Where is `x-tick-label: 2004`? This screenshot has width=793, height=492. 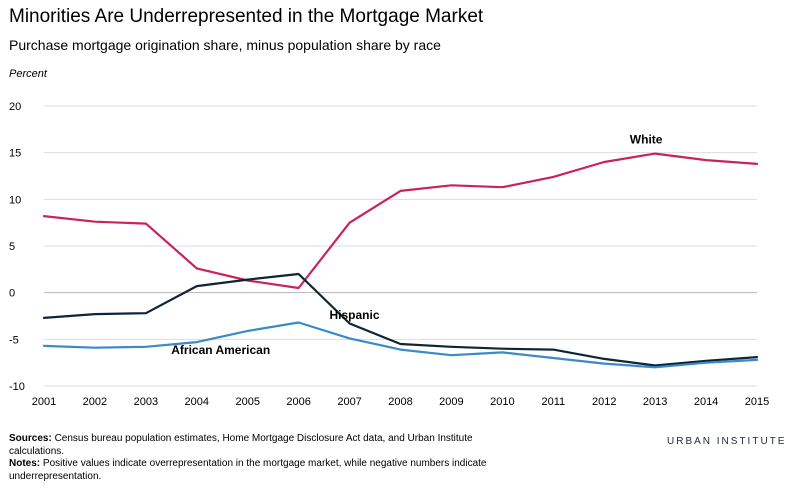 x-tick-label: 2004 is located at coordinates (197, 402).